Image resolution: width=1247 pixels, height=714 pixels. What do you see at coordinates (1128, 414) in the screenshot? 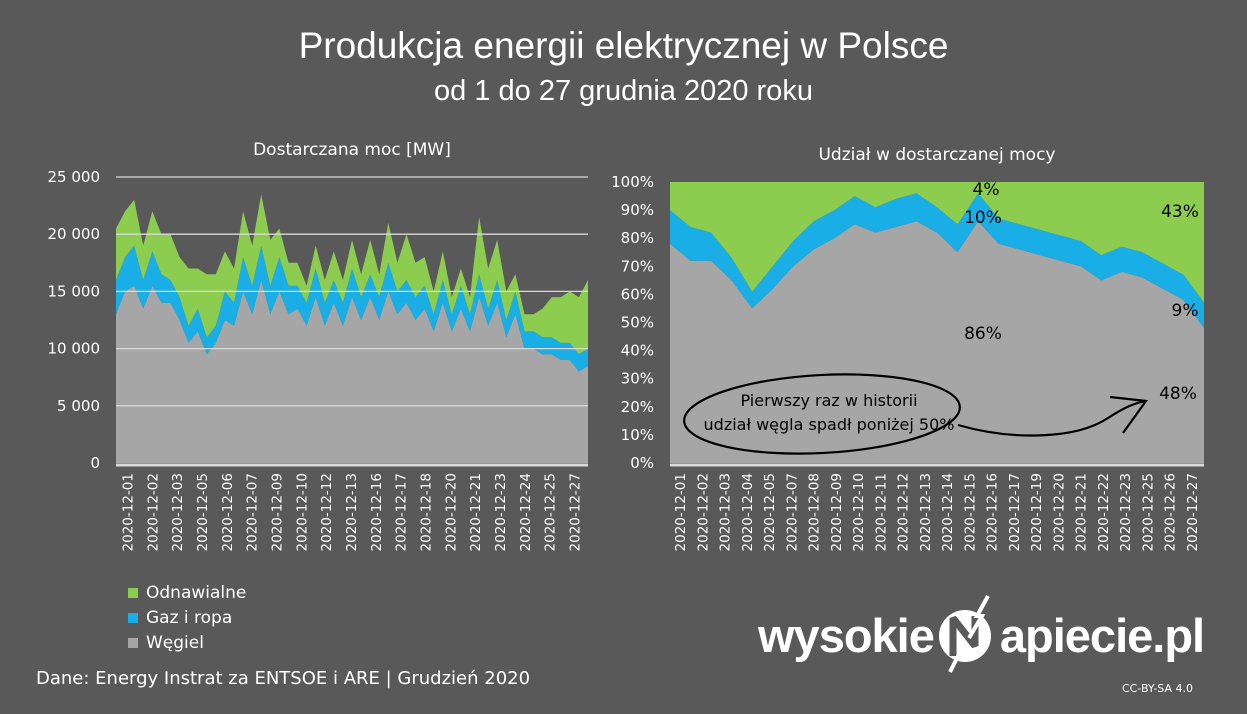
I see `callout-arrow-head` at bounding box center [1128, 414].